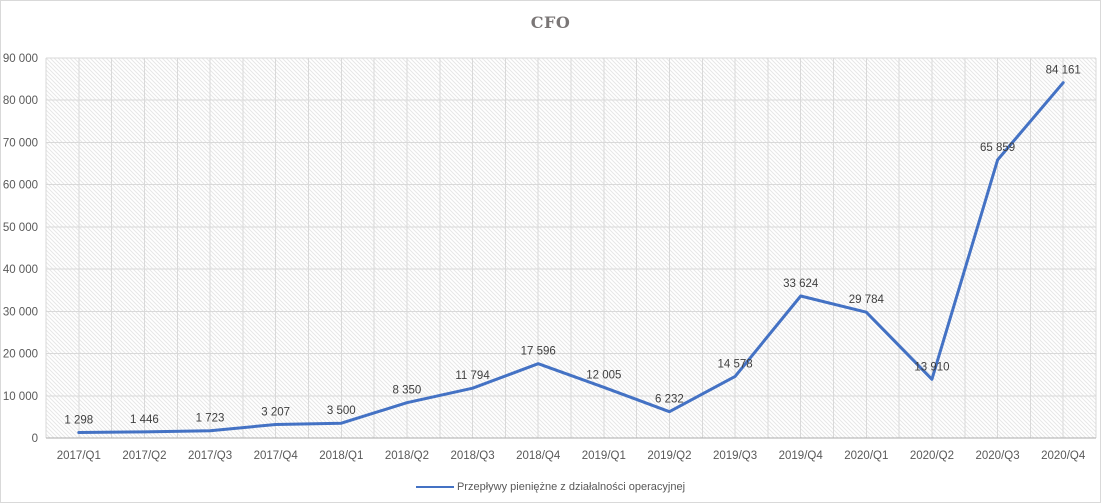 This screenshot has width=1101, height=503. What do you see at coordinates (472, 376) in the screenshot?
I see `data-label: 11 794` at bounding box center [472, 376].